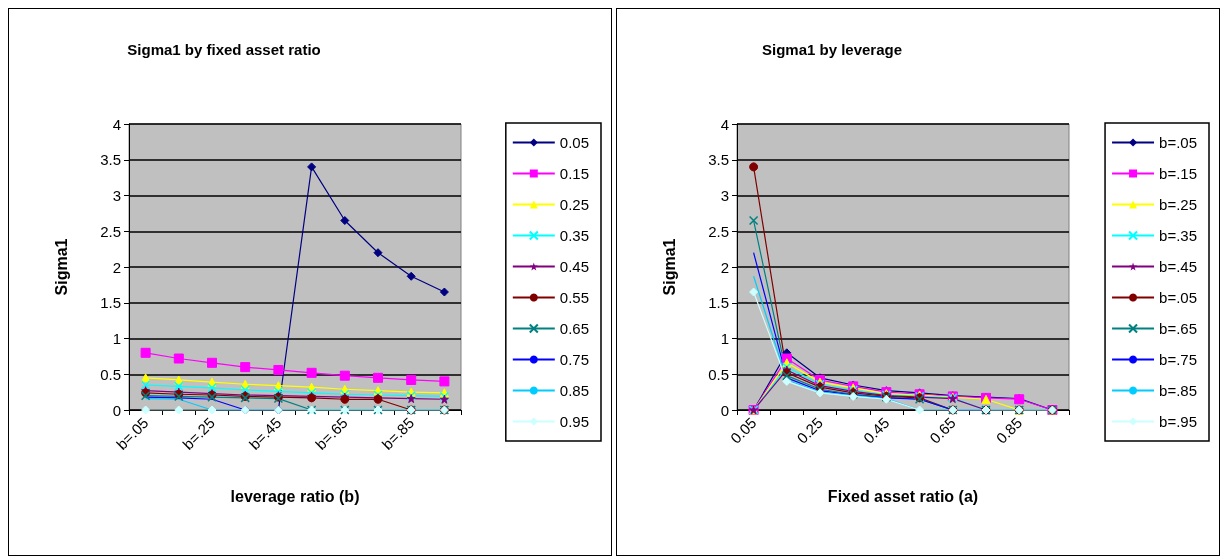  What do you see at coordinates (832, 49) in the screenshot?
I see `chart-title: Sigma1 by leverage` at bounding box center [832, 49].